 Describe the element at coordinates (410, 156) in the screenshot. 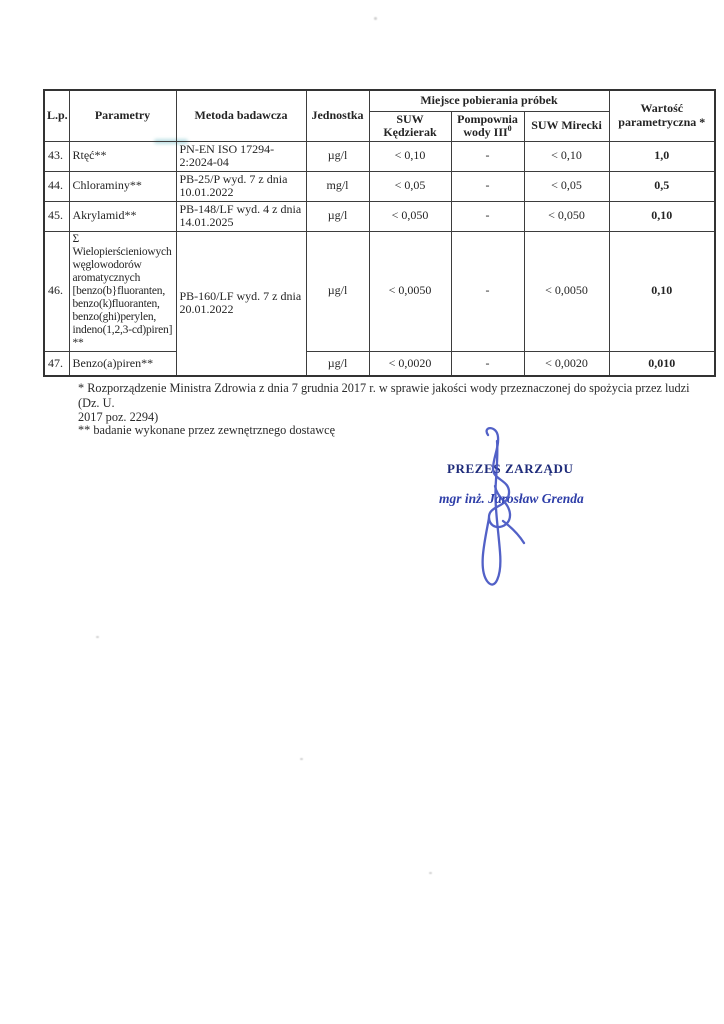

I see `cell-suw-kedzierak: < 0,10` at that location.